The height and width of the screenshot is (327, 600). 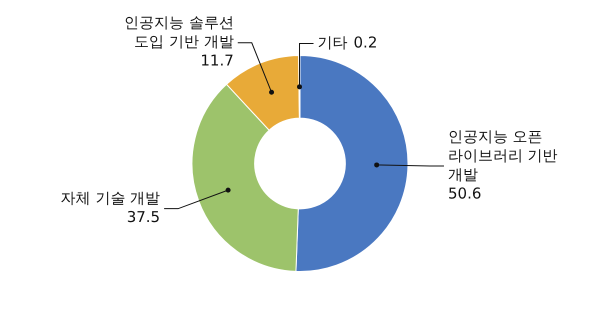 I want to click on slice-label: 기타, so click(x=333, y=42).